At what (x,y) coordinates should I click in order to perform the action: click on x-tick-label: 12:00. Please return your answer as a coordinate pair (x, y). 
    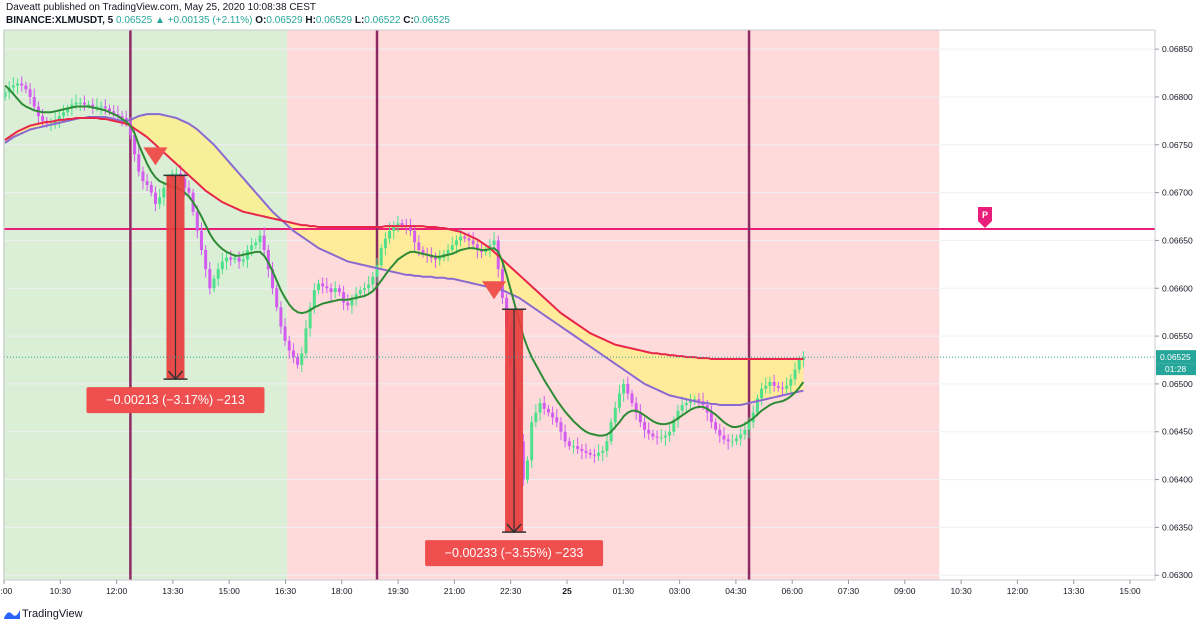
    Looking at the image, I should click on (117, 591).